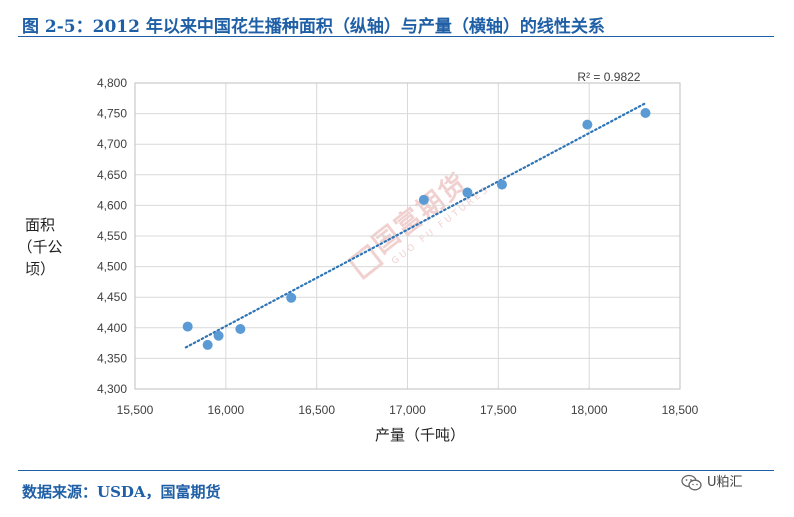 The image size is (794, 517). I want to click on y-tick-label: 4,450, so click(112, 297).